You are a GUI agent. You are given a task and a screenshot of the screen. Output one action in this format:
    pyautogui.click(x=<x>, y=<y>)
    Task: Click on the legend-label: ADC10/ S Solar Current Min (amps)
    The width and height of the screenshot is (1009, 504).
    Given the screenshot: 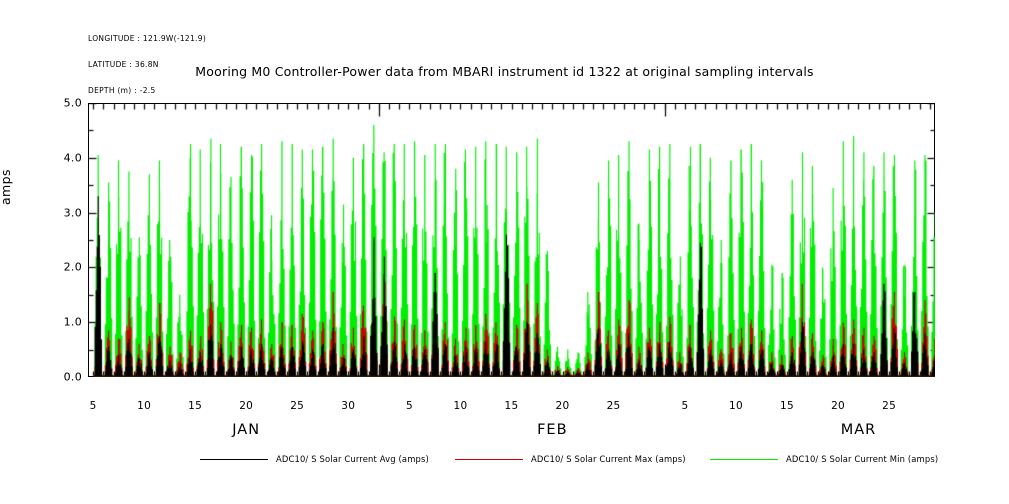 What is the action you would take?
    pyautogui.click(x=862, y=459)
    